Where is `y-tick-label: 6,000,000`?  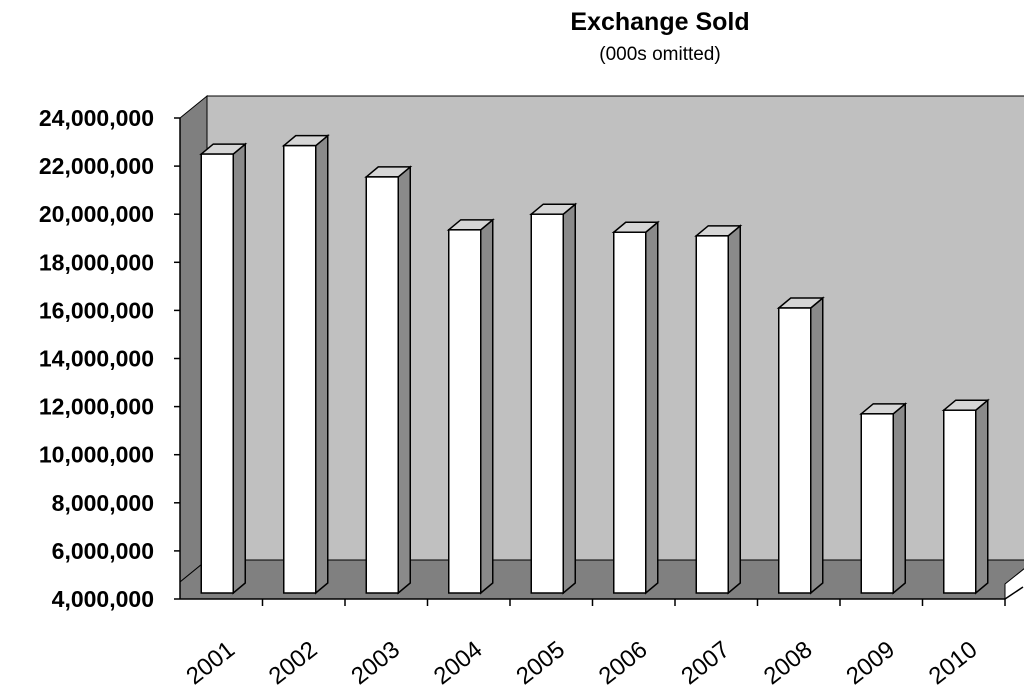 y-tick-label: 6,000,000 is located at coordinates (103, 551).